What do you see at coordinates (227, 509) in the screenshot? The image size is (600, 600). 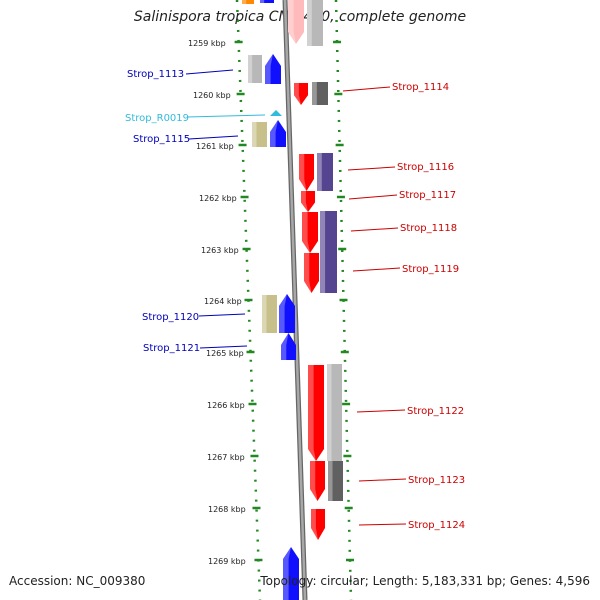 I see `ruler-label-1268: 1268 kbp` at bounding box center [227, 509].